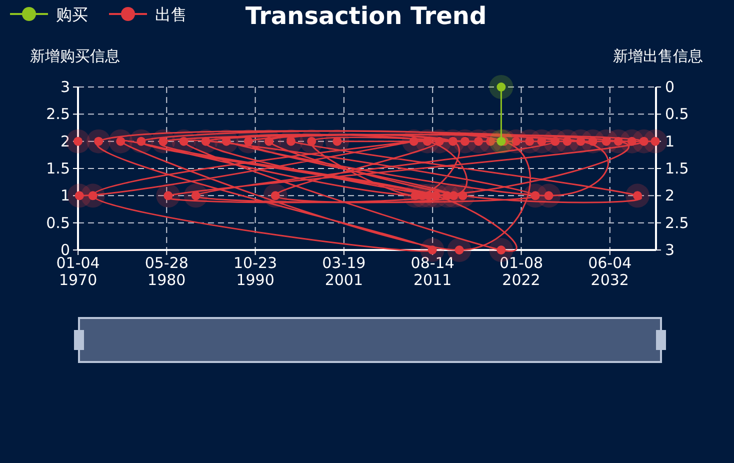  What do you see at coordinates (670, 250) in the screenshot?
I see `y2-tick-label: 3` at bounding box center [670, 250].